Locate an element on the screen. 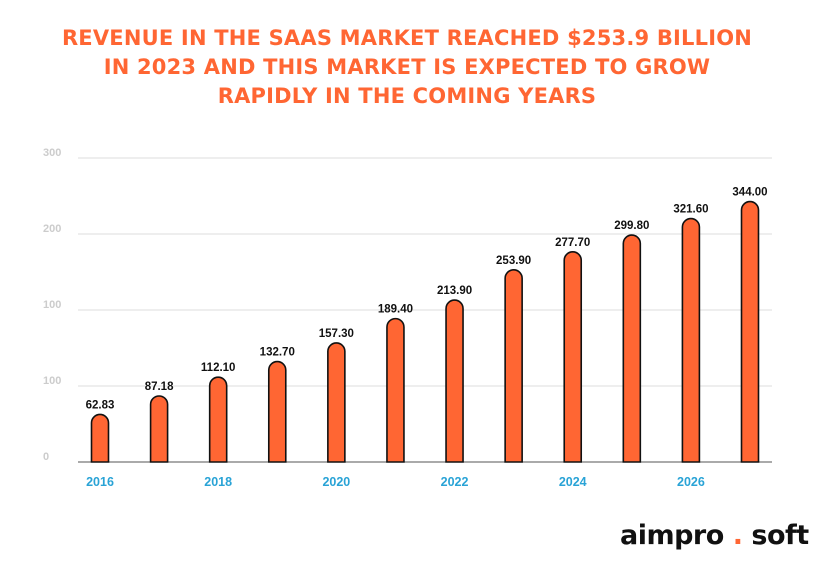 The width and height of the screenshot is (814, 585). bar-value-label: 213.90 is located at coordinates (454, 291).